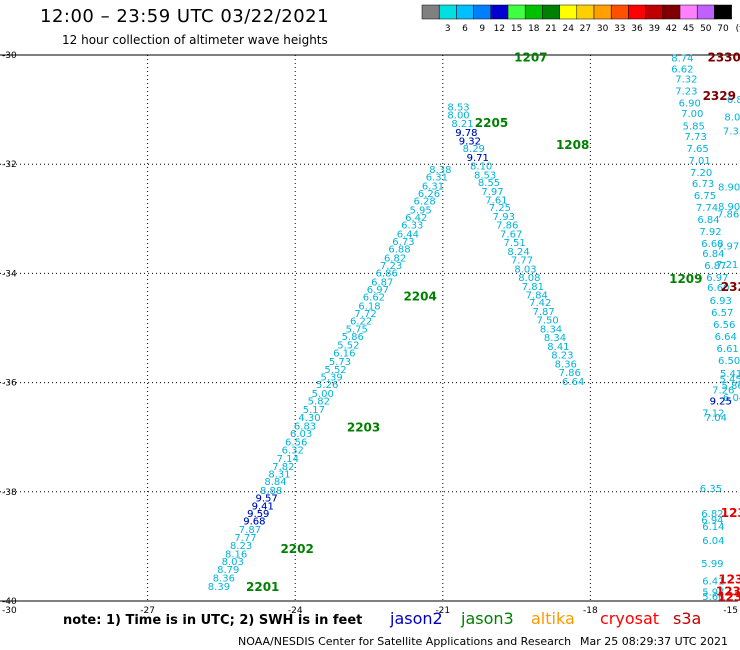  I want to click on wave-height-value: 8.39, so click(219, 587).